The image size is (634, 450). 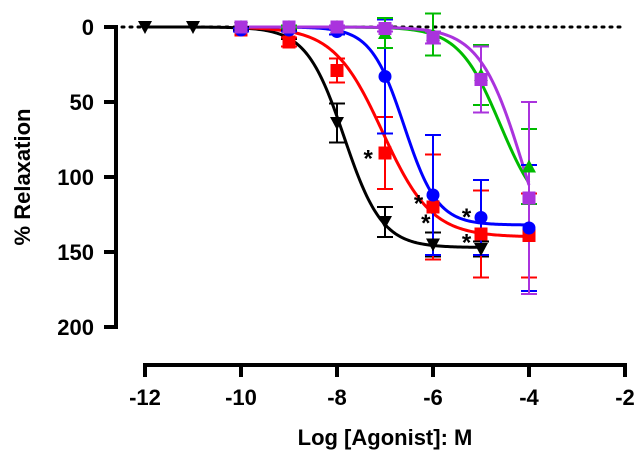 I want to click on x-tick-label: -2, so click(x=624, y=397).